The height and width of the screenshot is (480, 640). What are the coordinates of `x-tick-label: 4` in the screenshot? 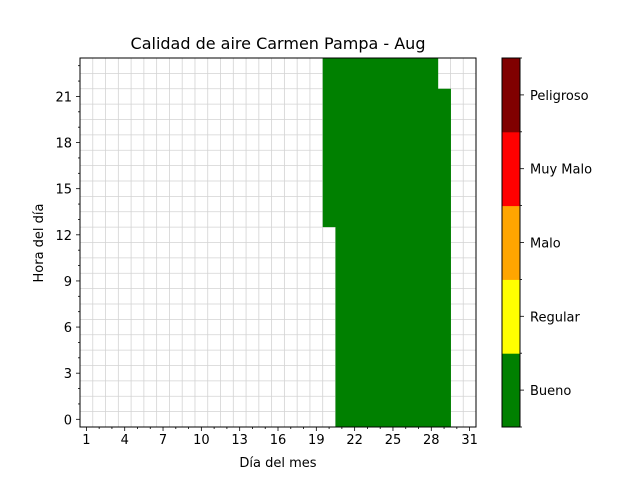 It's located at (125, 440).